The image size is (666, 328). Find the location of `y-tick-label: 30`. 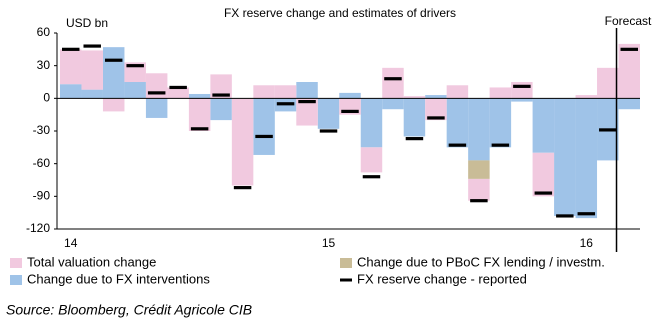

y-tick-label: 30 is located at coordinates (44, 65).